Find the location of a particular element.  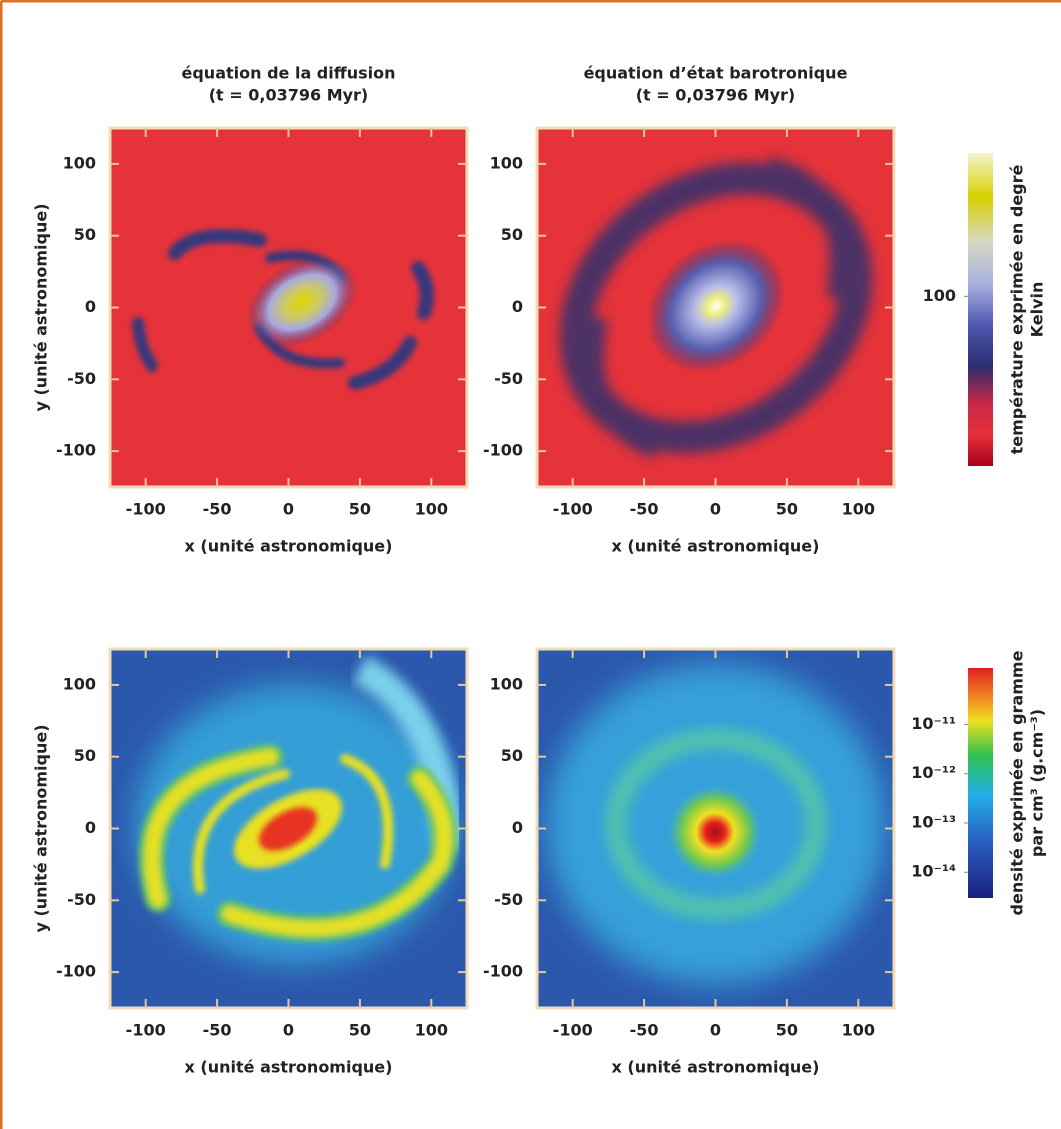

chart-title: équation de la diffusion is located at coordinates (289, 73).